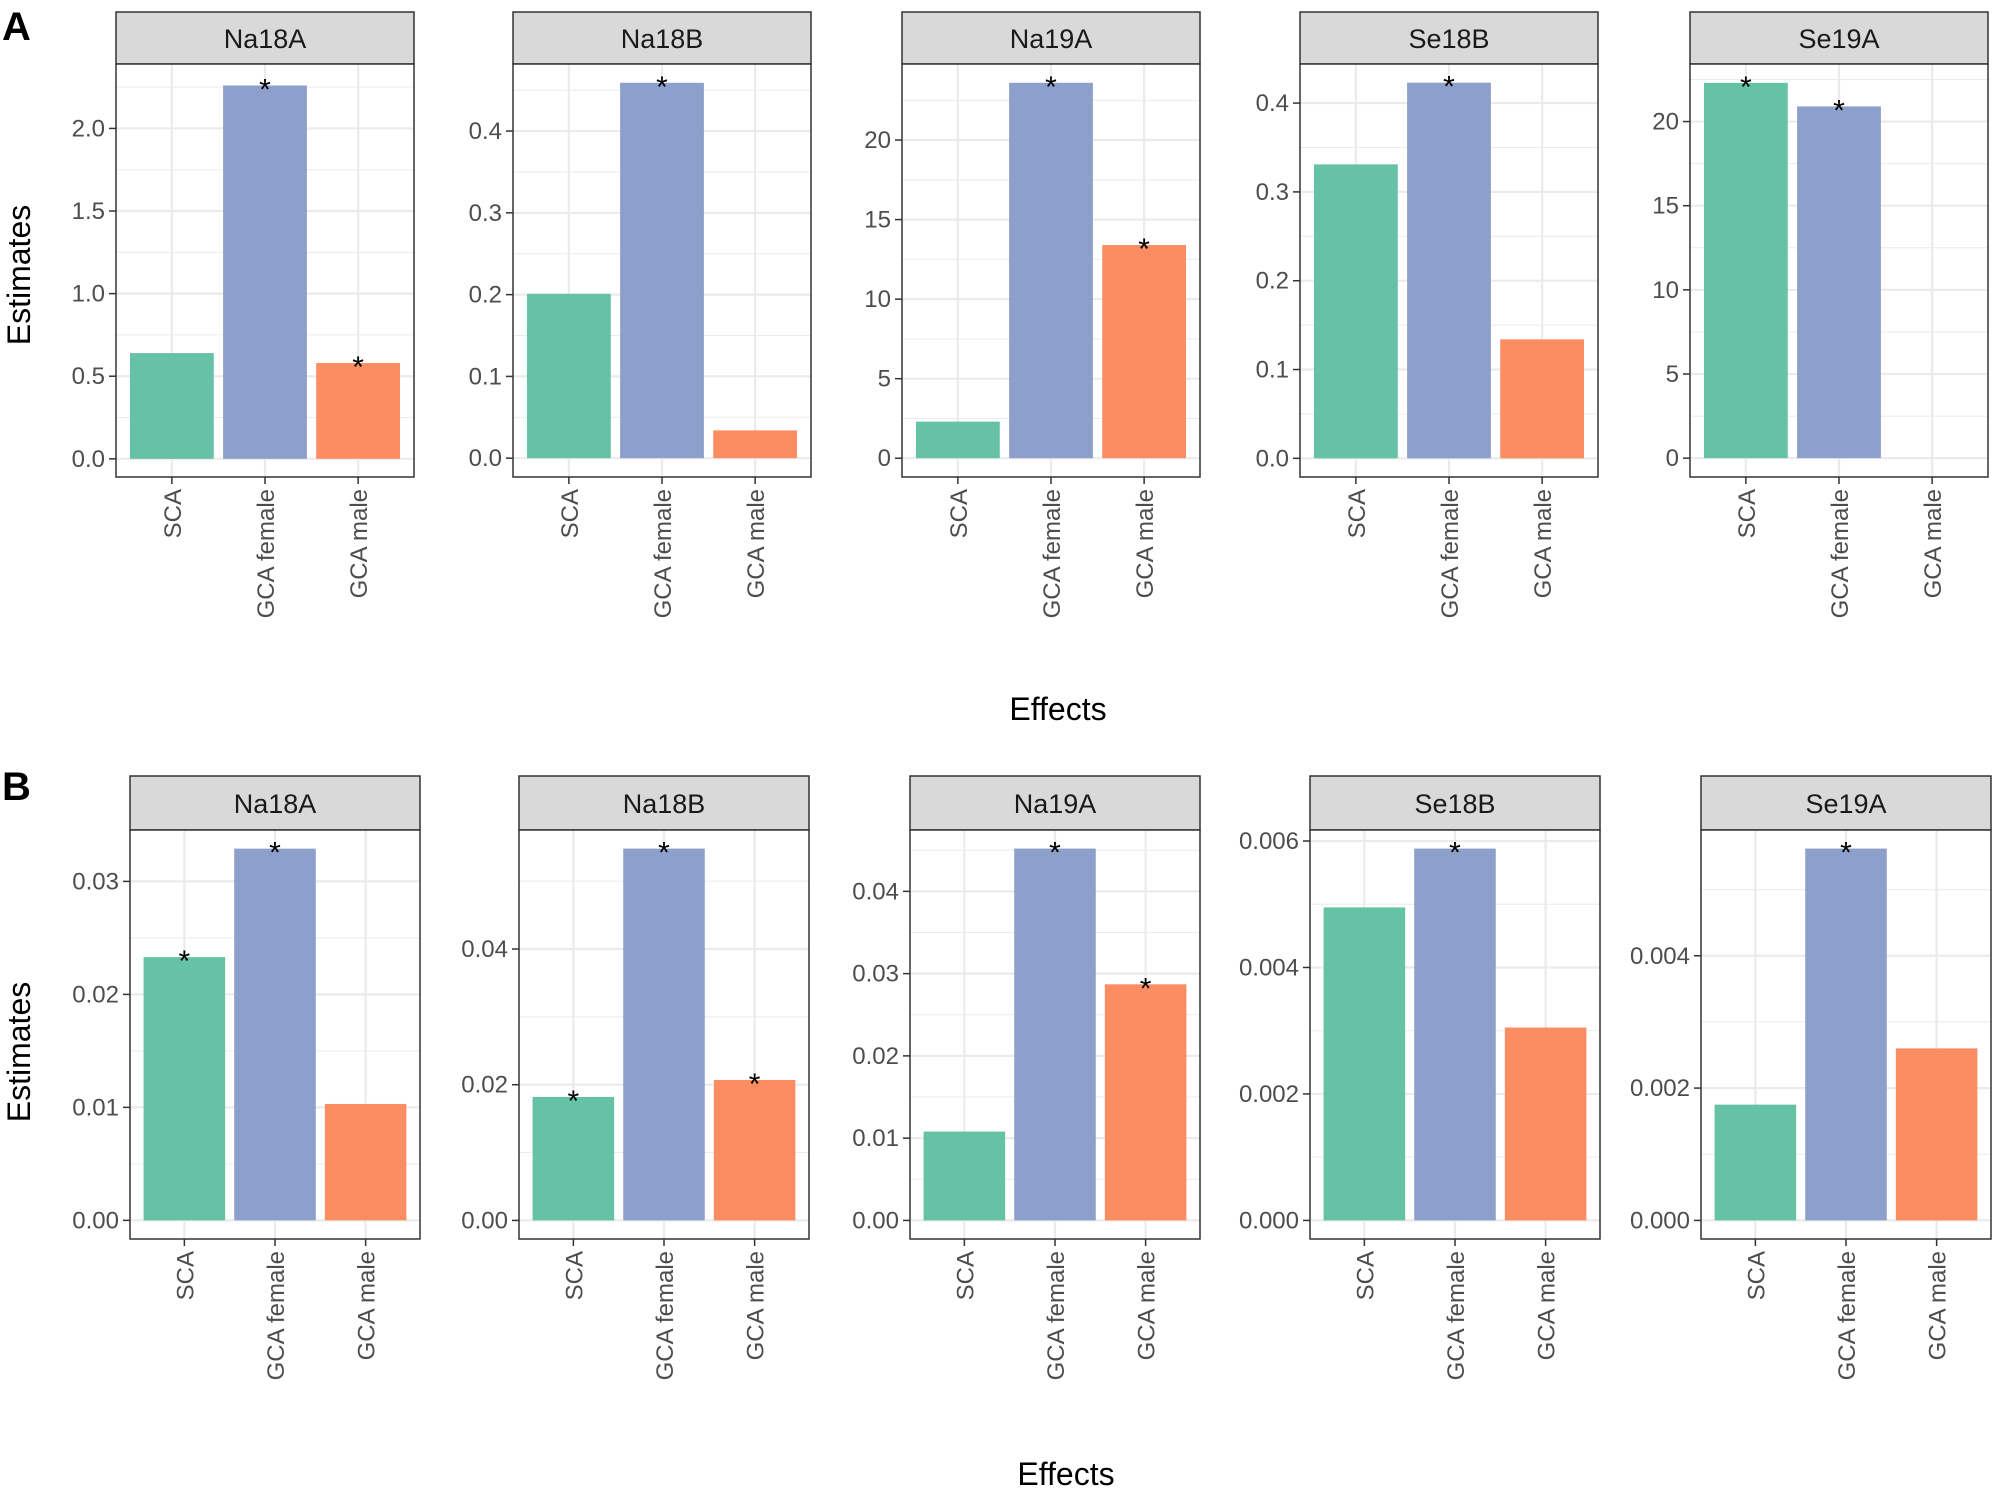 The image size is (2008, 1490). I want to click on y-tick-label: 1.0, so click(88, 294).